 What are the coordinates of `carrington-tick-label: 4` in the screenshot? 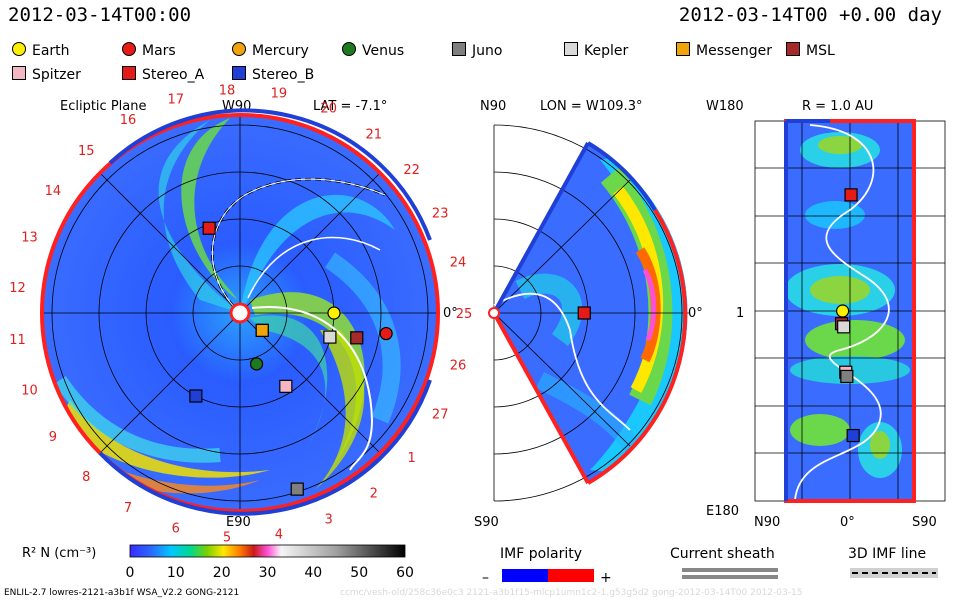 It's located at (279, 535).